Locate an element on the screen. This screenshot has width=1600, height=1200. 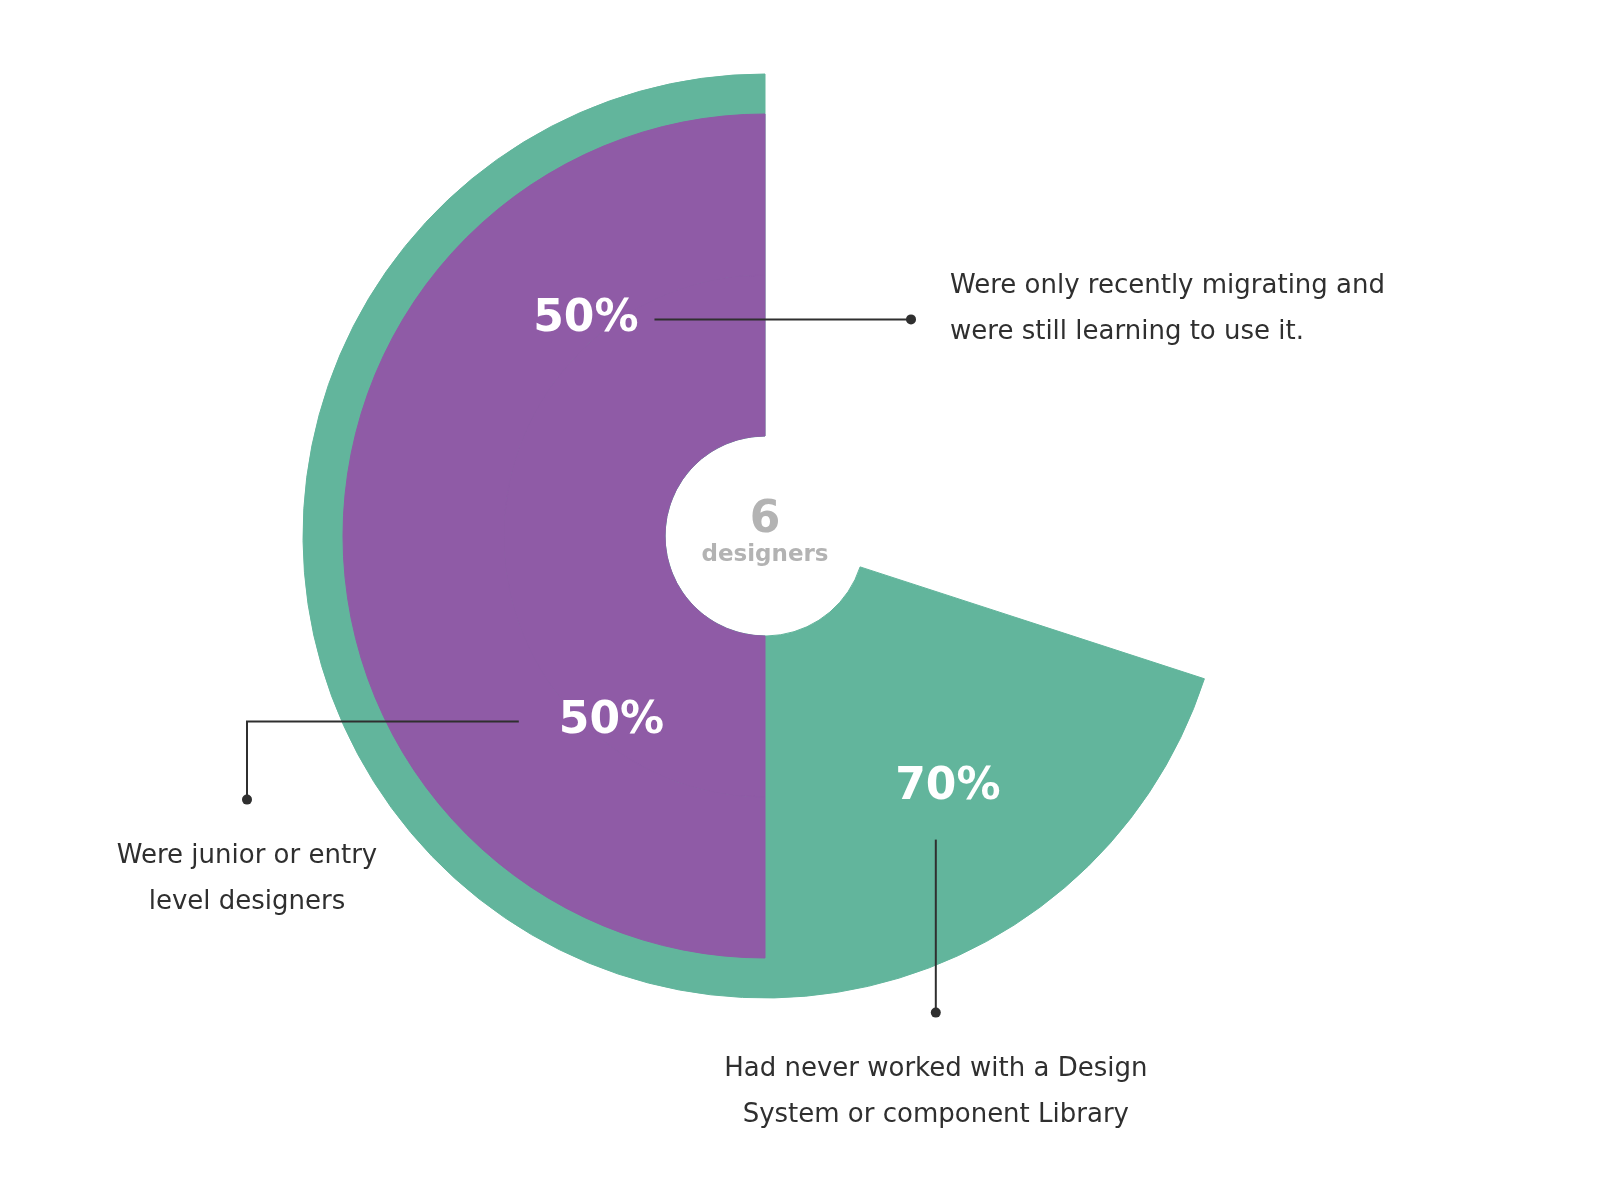
category-label: Had never worked with a Design System or component Library is located at coordinates (936, 1090).